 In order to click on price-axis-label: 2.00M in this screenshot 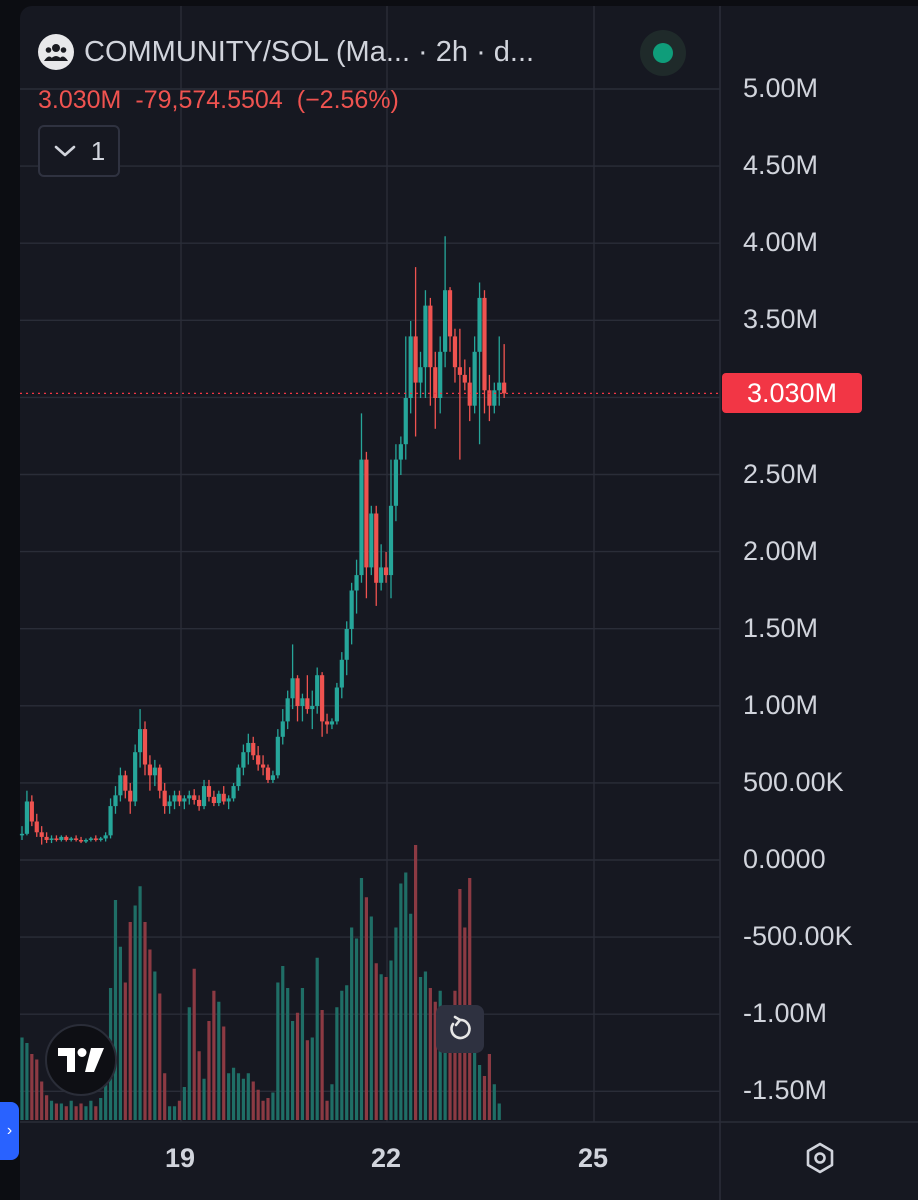, I will do `click(781, 550)`.